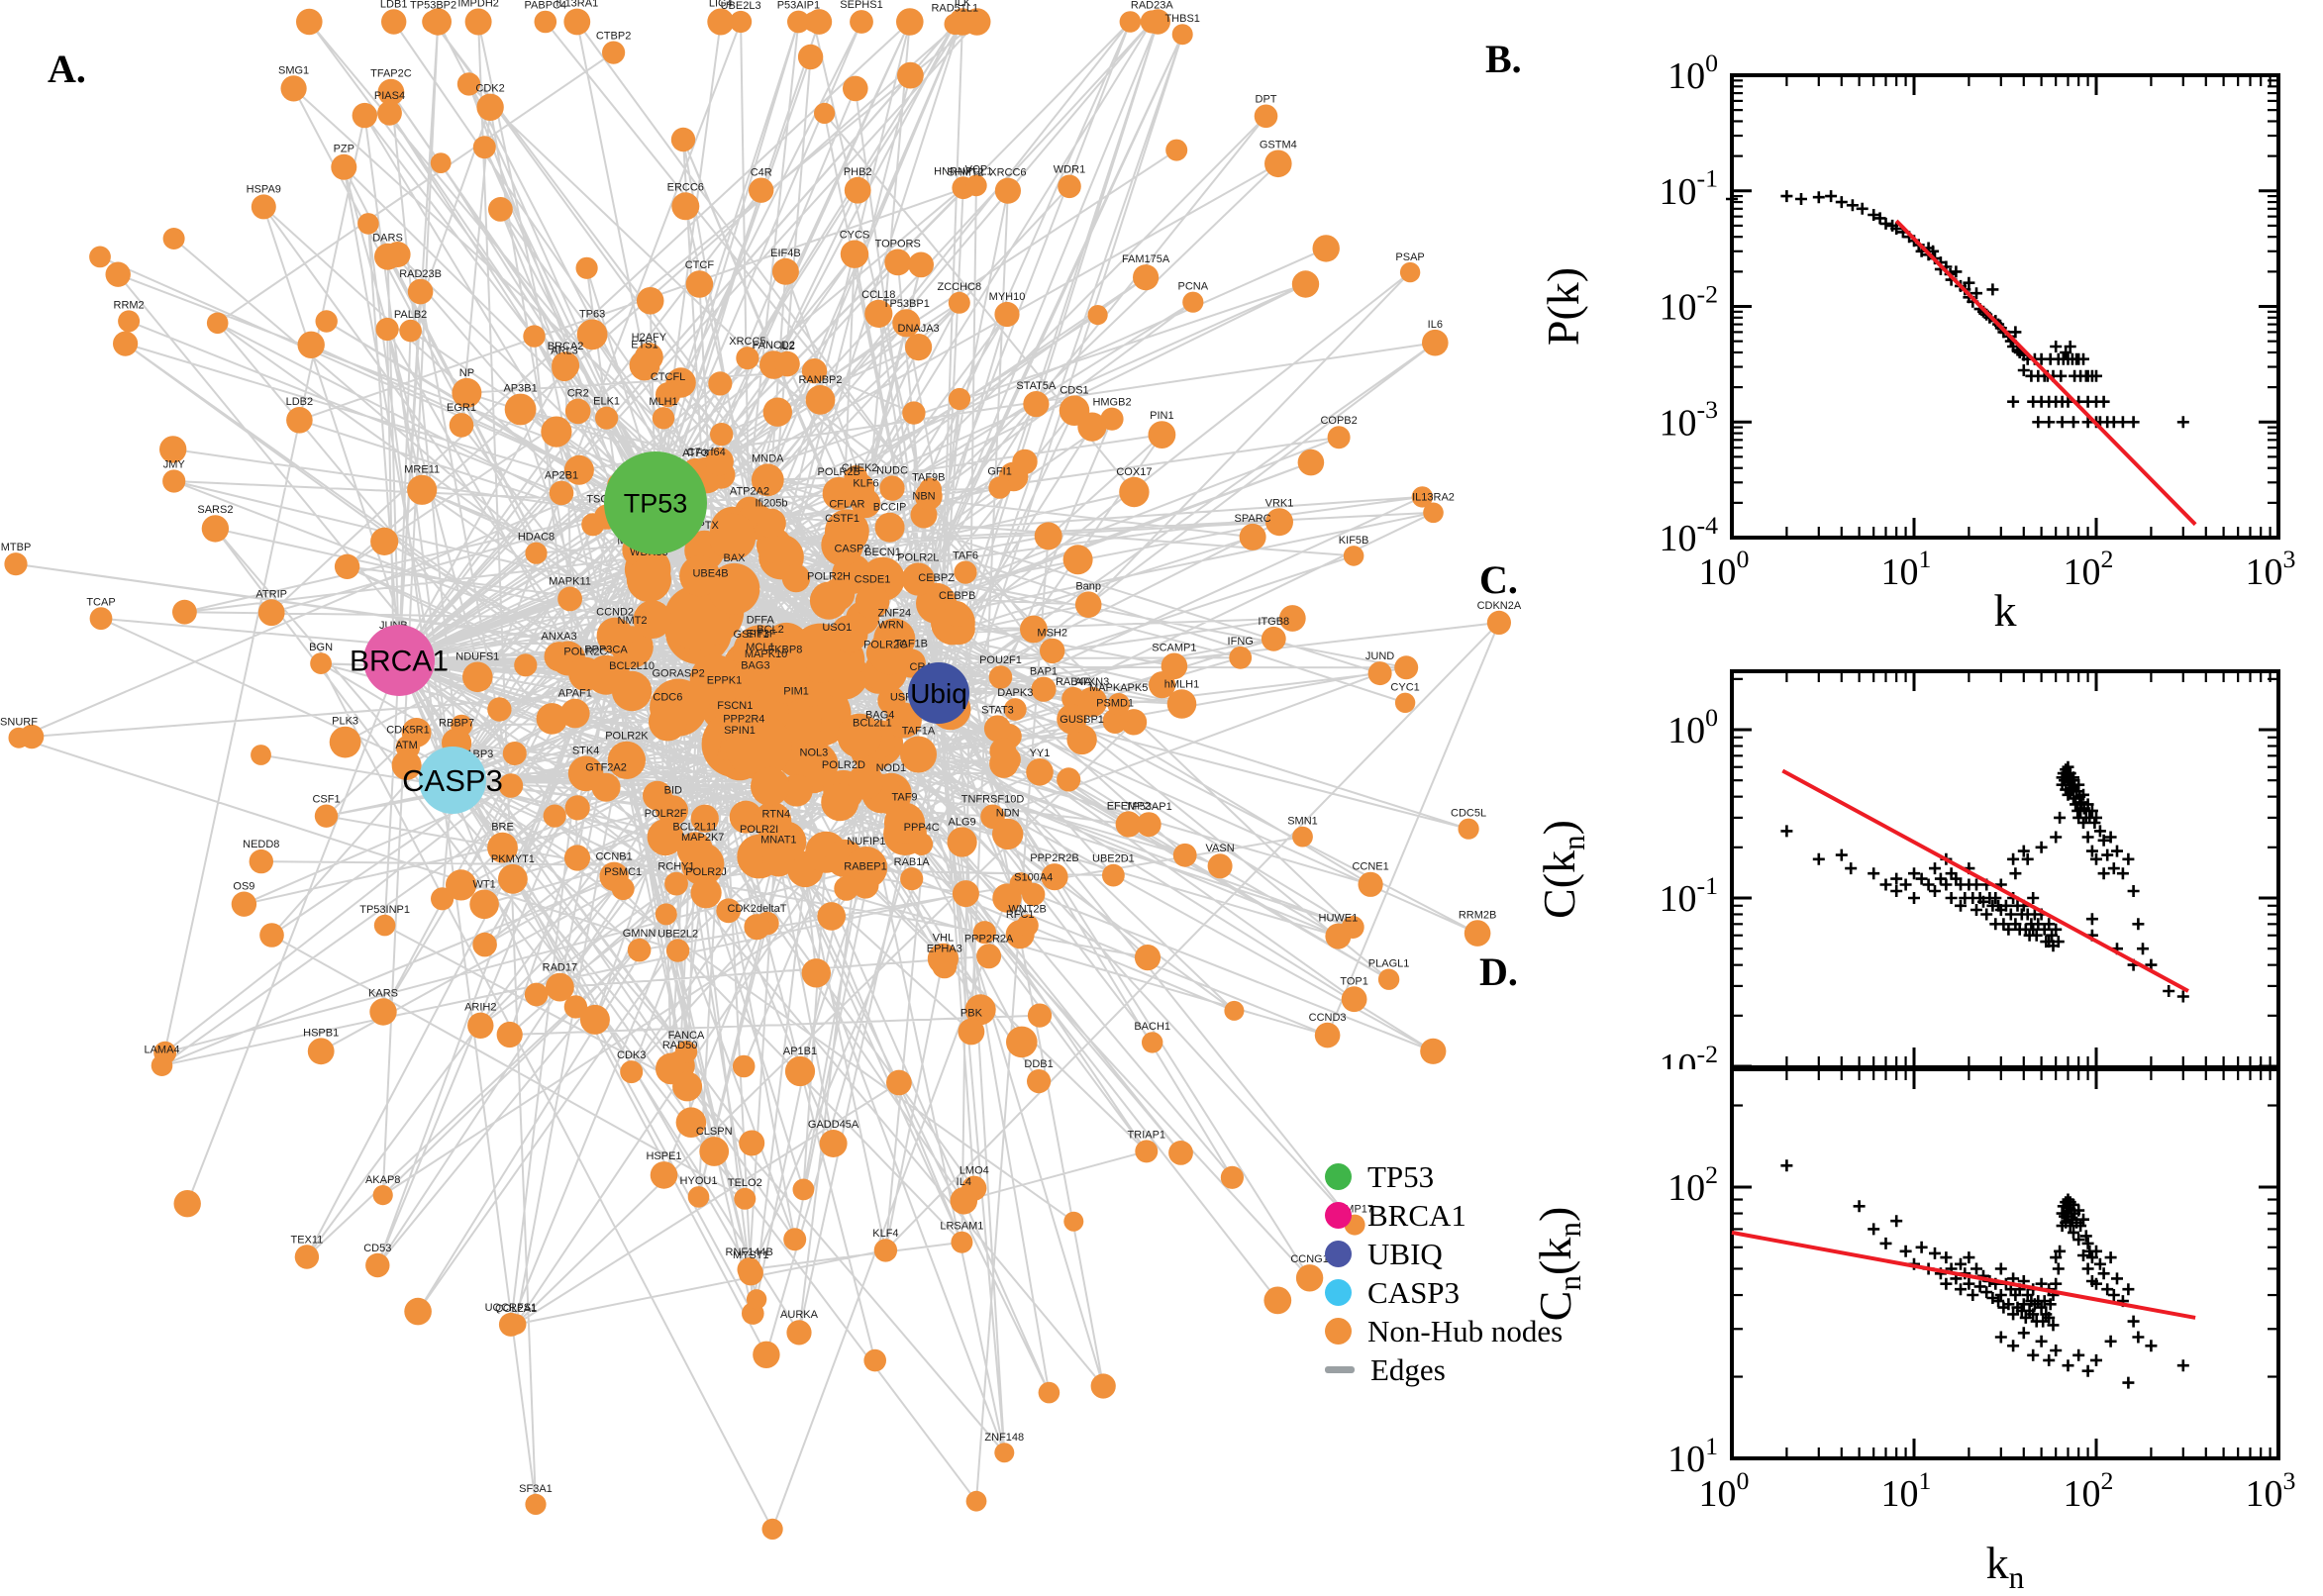 The width and height of the screenshot is (2323, 1596). I want to click on svg-text: YY1, so click(1041, 753).